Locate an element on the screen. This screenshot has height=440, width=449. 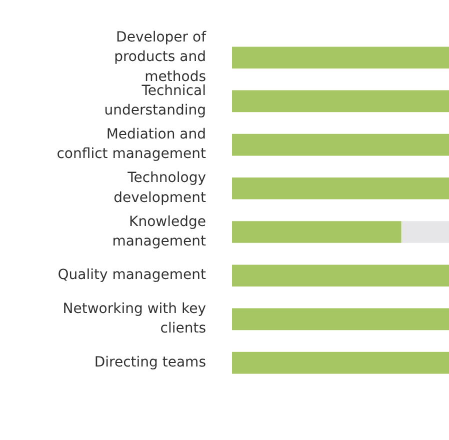
y-tick-label: Networking with key clients is located at coordinates (134, 319).